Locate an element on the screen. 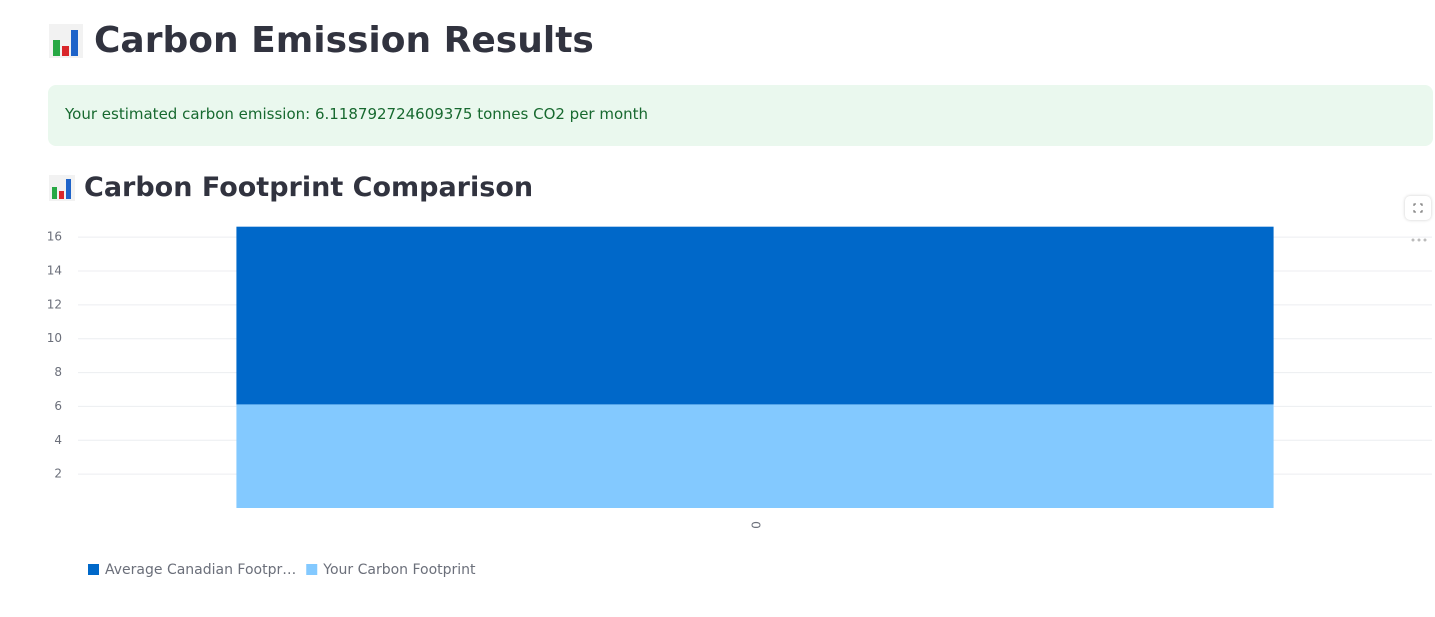  x-tick-label: 0 is located at coordinates (756, 525).